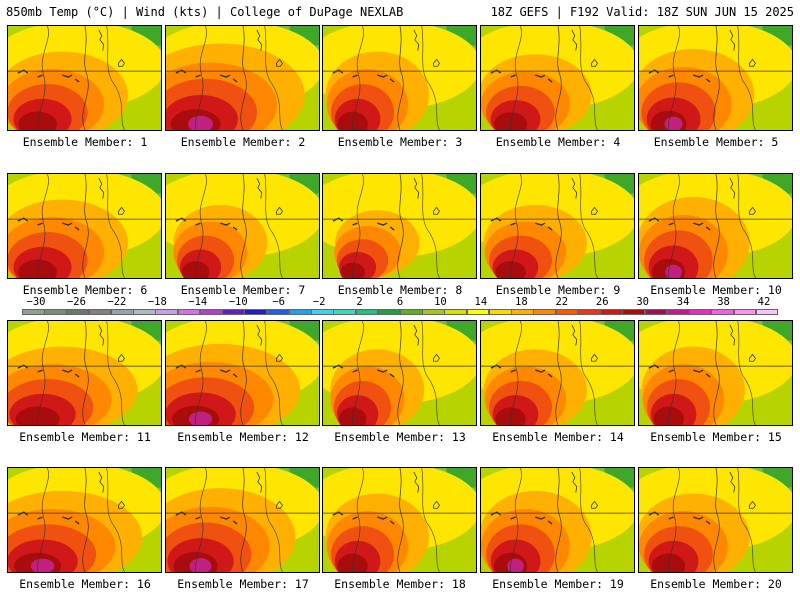  I want to click on colorbar-tick-label: 6, so click(400, 302).